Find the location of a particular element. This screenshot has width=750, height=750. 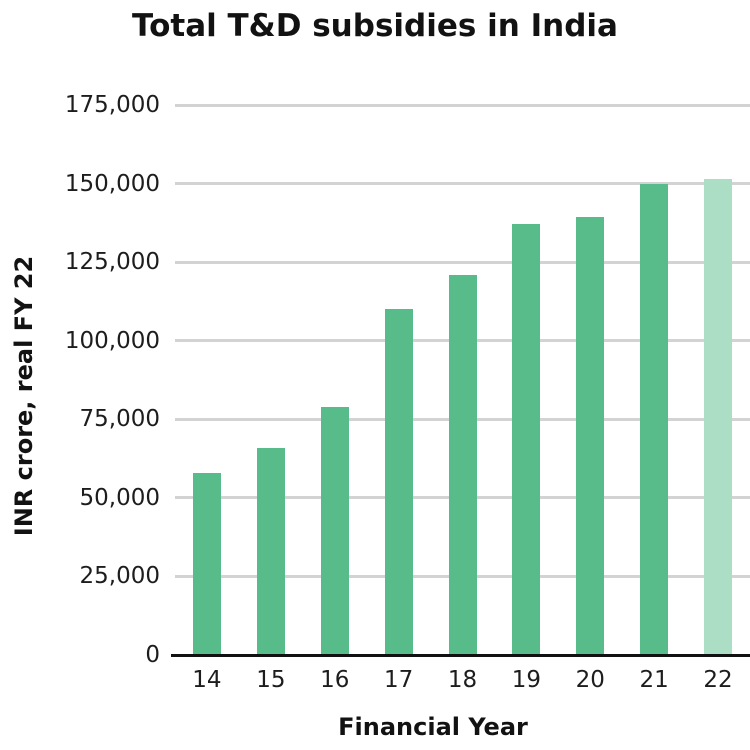

x-axis-title: Financial Year is located at coordinates (433, 727).